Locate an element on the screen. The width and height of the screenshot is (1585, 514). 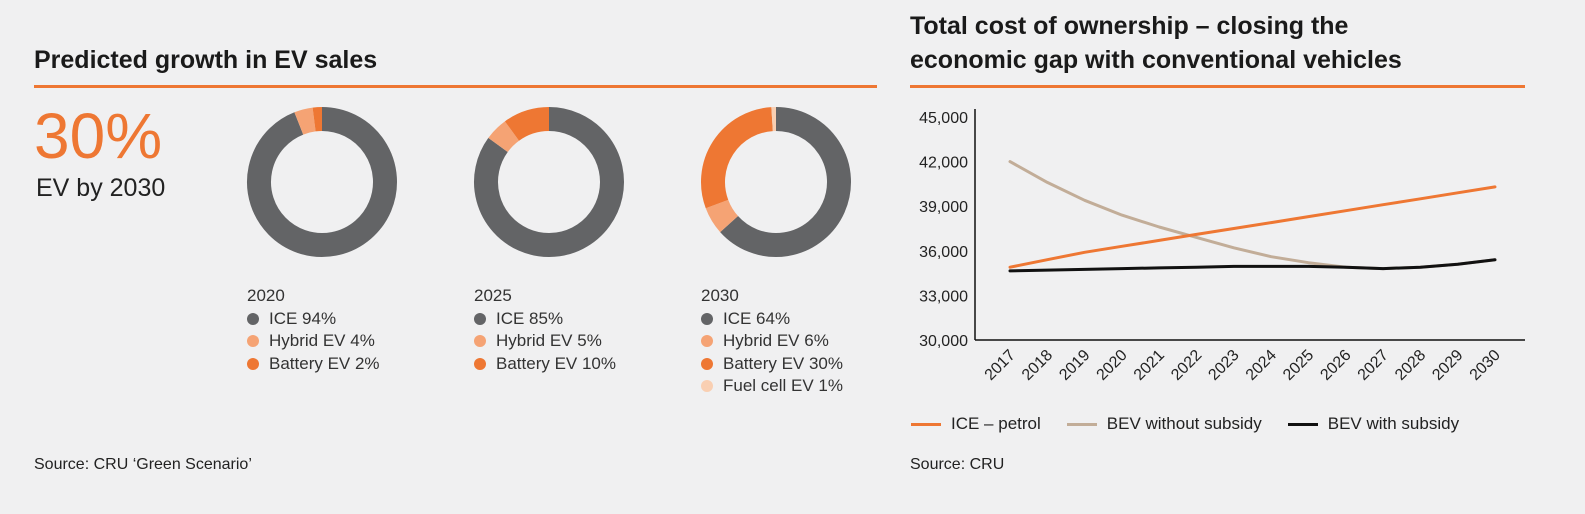
legend-label: Hybrid EV 4% is located at coordinates (322, 340).